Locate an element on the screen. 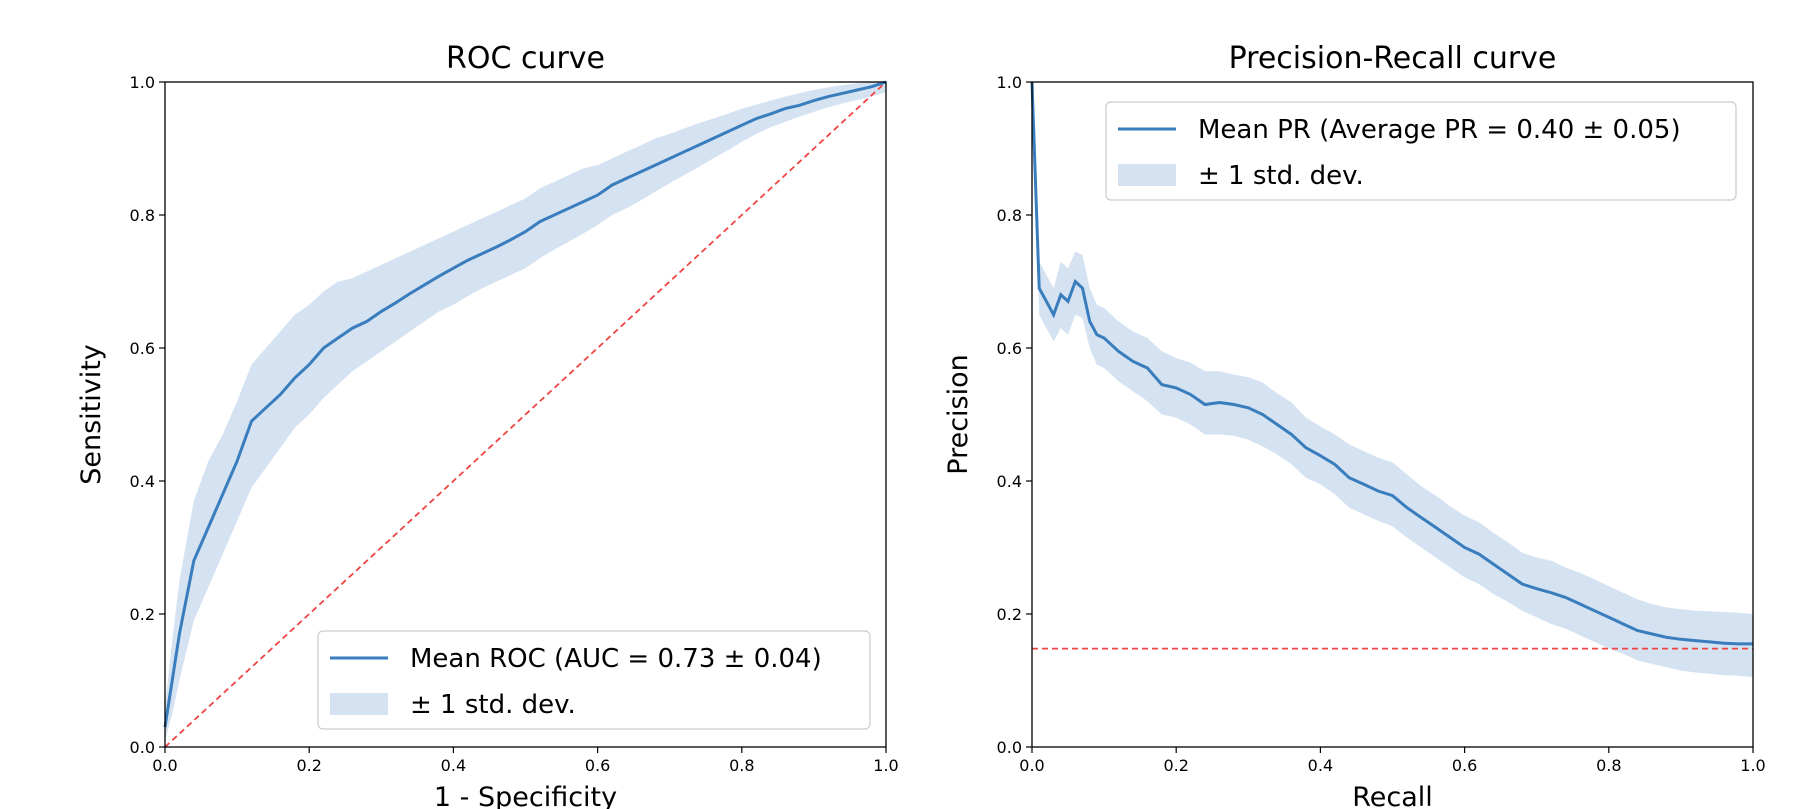 Image resolution: width=1806 pixels, height=809 pixels. x-axis-label: 1 - Specificity is located at coordinates (525, 795).